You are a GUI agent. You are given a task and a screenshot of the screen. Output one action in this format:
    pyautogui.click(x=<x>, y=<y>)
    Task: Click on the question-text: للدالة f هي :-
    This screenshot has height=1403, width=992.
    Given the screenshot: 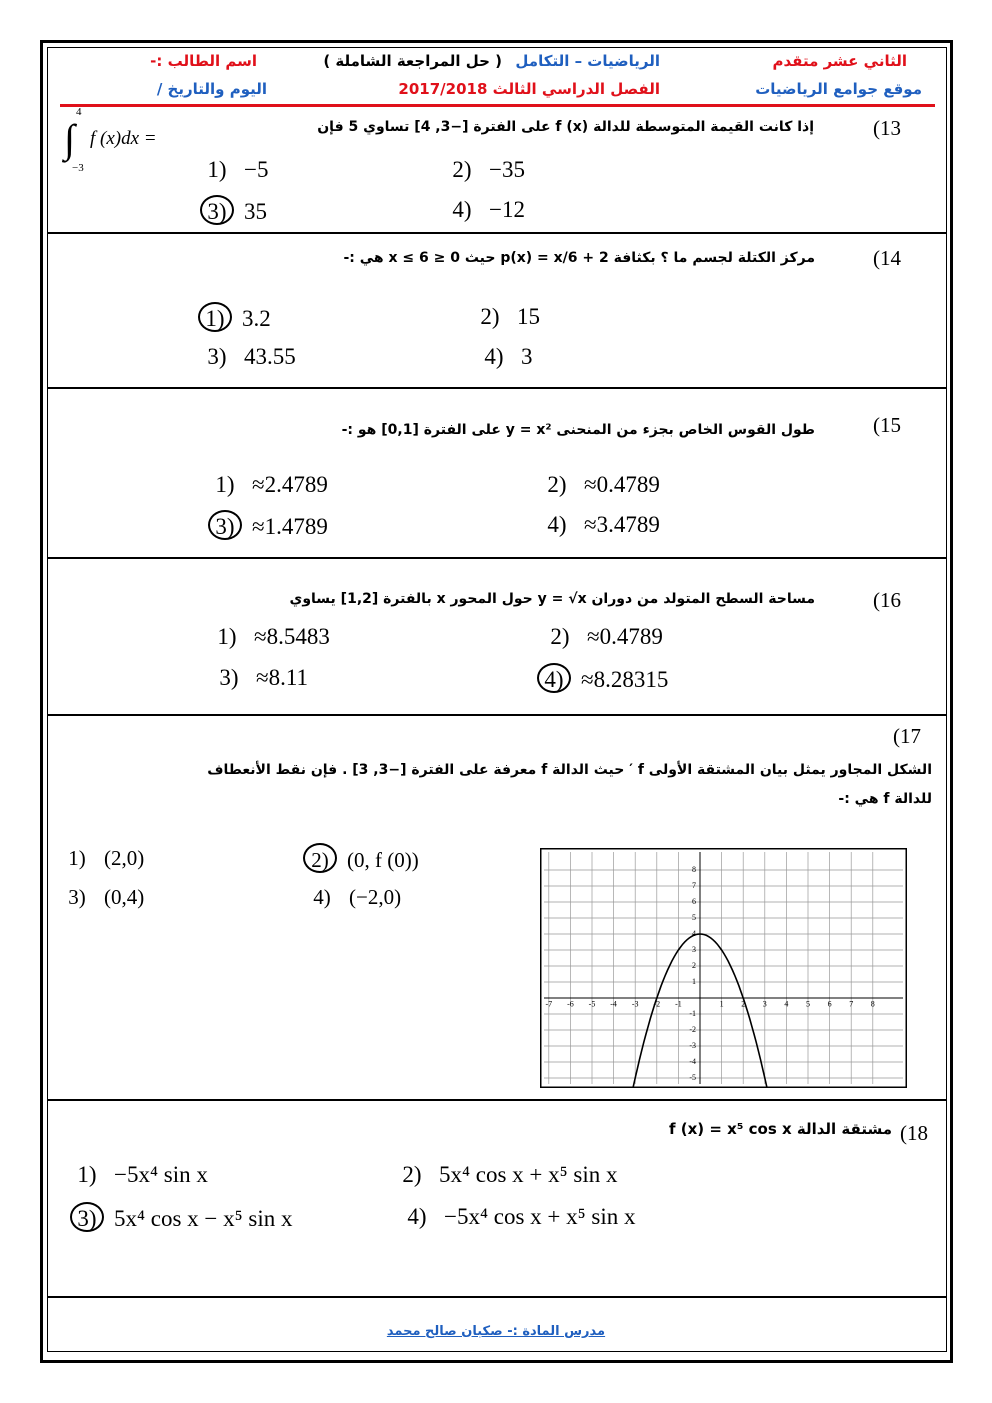 What is the action you would take?
    pyautogui.click(x=885, y=799)
    